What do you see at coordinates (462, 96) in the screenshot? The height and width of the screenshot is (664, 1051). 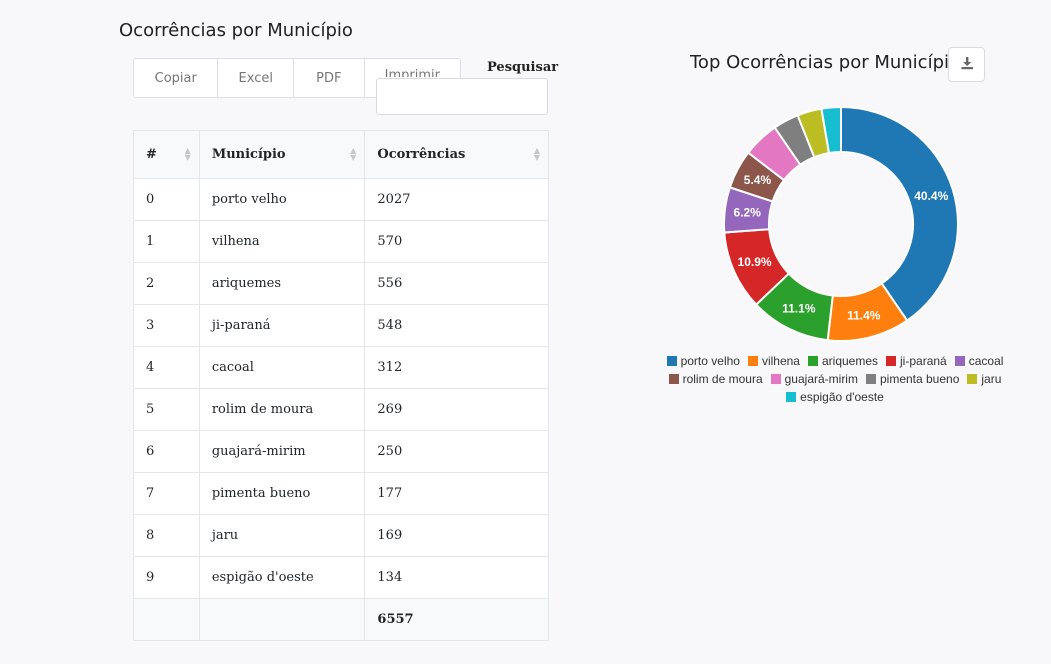 I see `search-input` at bounding box center [462, 96].